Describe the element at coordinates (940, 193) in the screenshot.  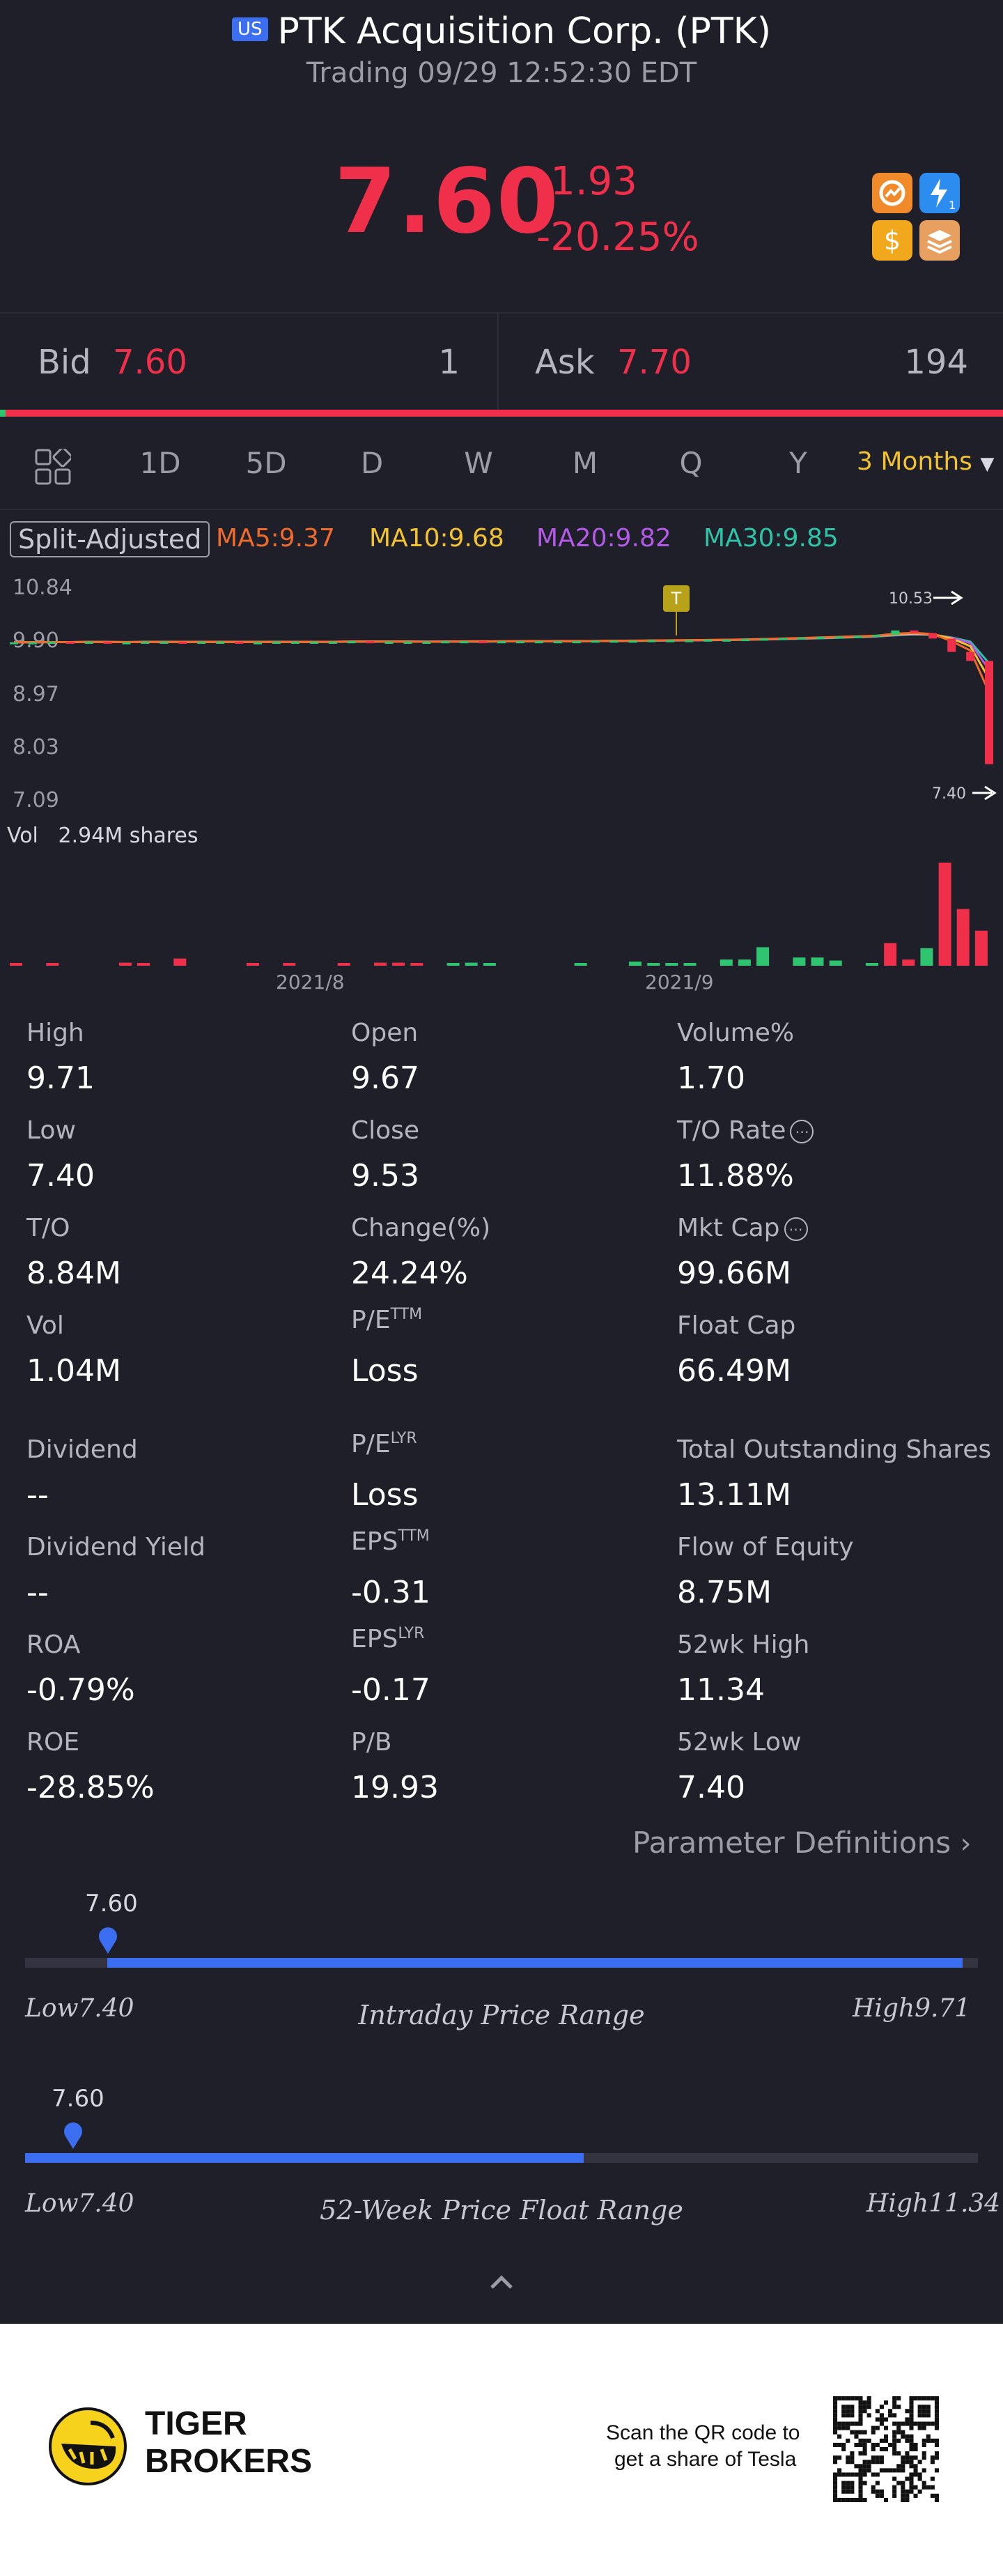
I see `lightning-level1-icon: 1` at that location.